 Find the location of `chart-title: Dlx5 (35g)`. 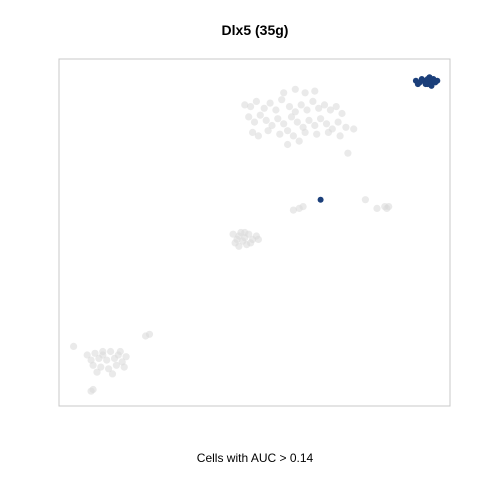

chart-title: Dlx5 (35g) is located at coordinates (255, 30).